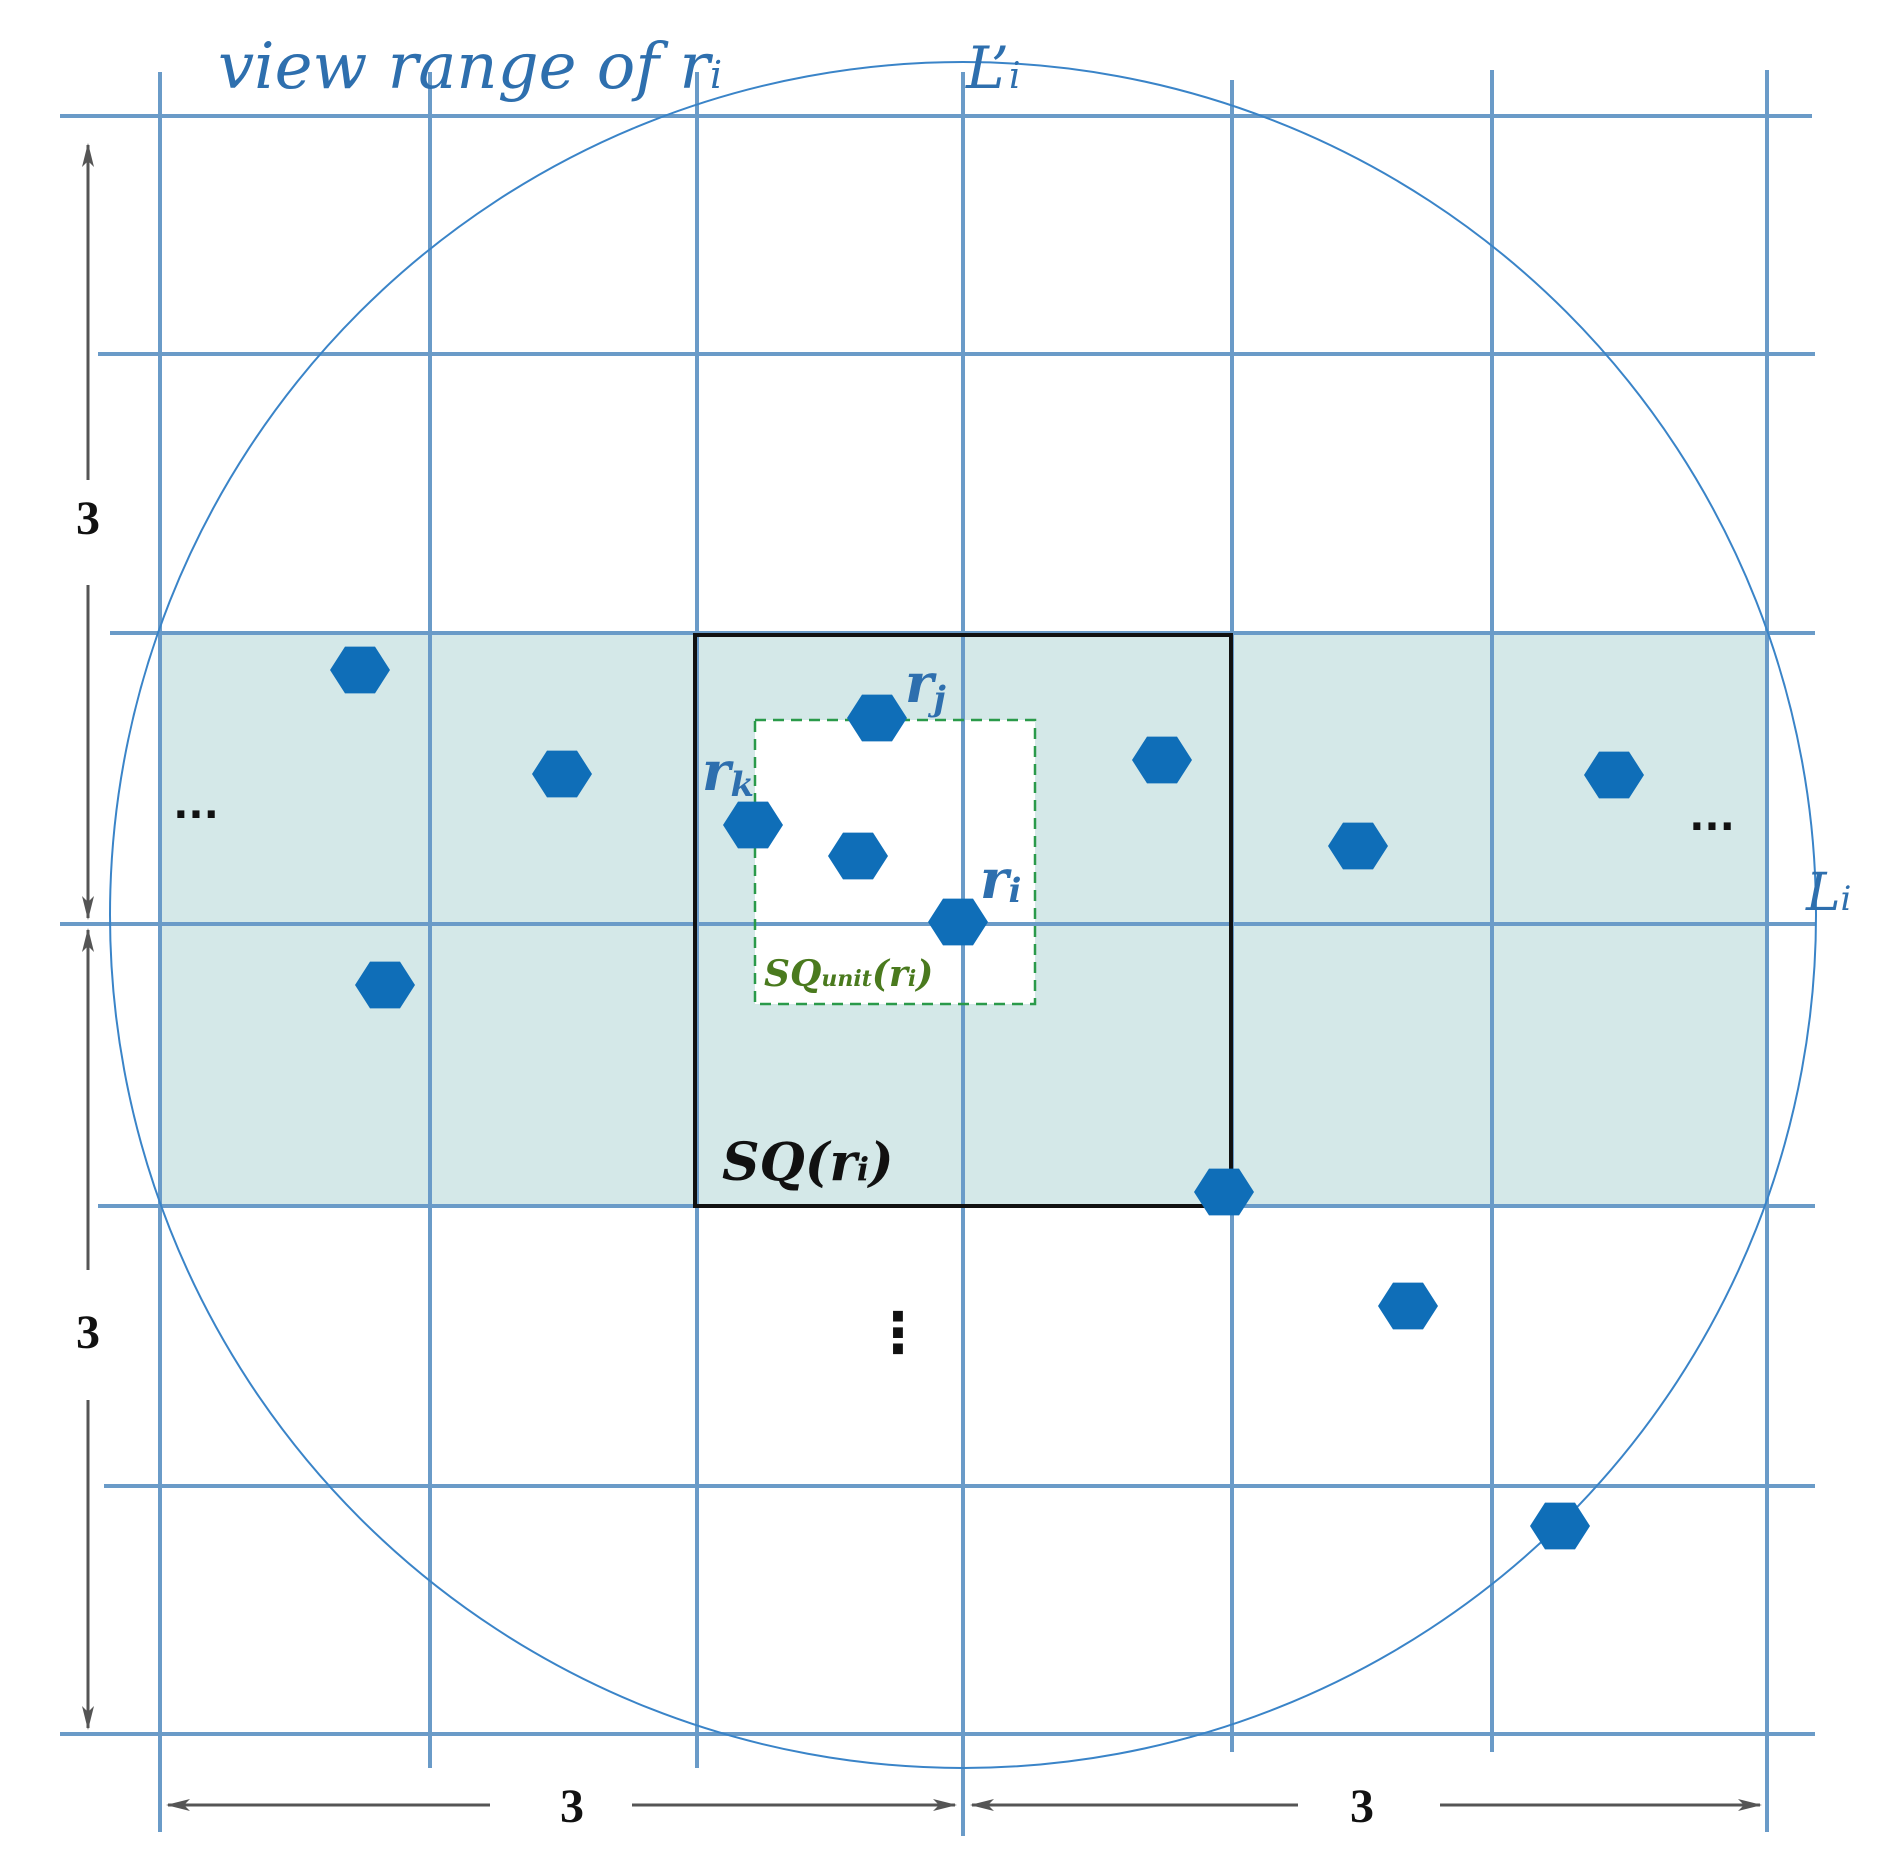 This screenshot has height=1864, width=1886. I want to click on dim-label-bottom-left: 3, so click(572, 1806).